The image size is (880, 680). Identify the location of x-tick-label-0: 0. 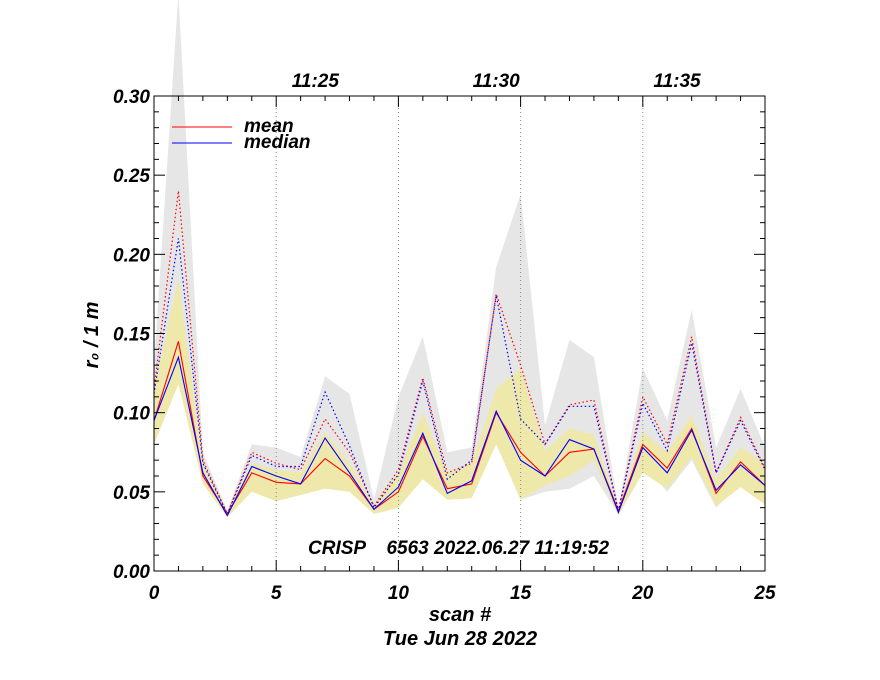
(154, 593).